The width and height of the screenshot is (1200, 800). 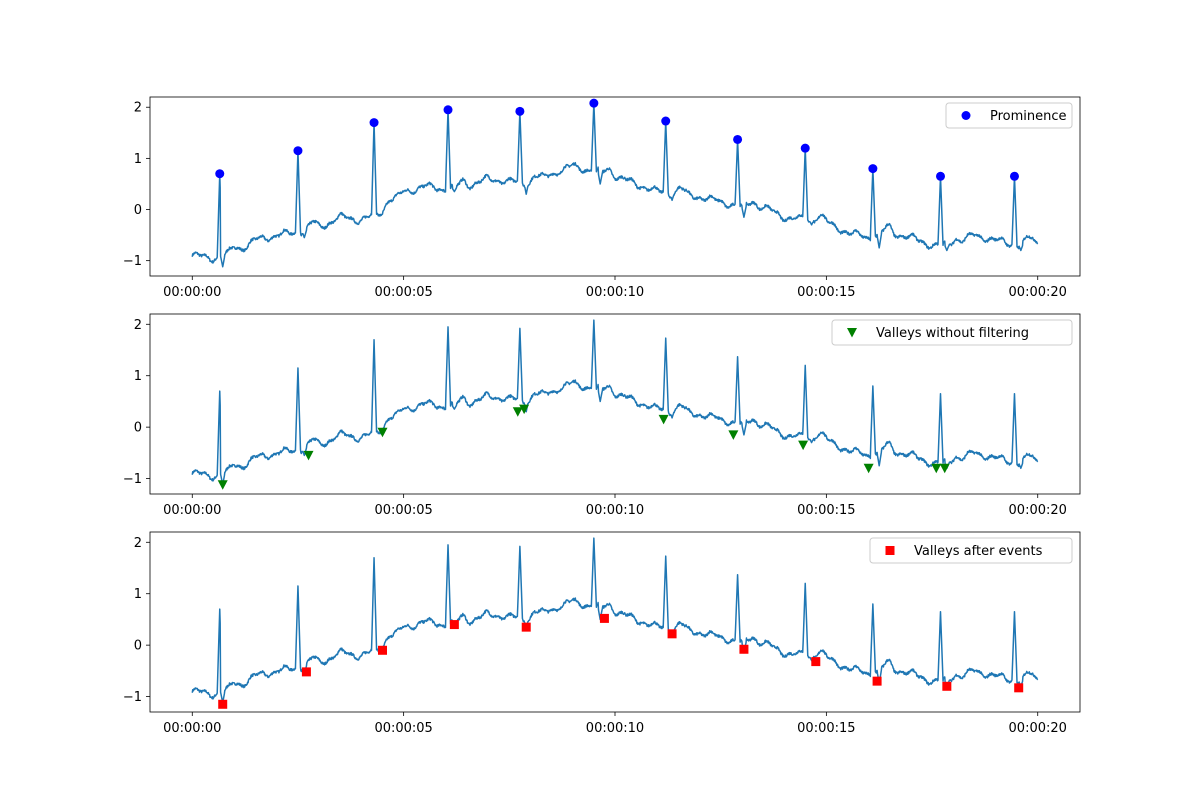 What do you see at coordinates (978, 551) in the screenshot?
I see `legend-label: Valleys after events` at bounding box center [978, 551].